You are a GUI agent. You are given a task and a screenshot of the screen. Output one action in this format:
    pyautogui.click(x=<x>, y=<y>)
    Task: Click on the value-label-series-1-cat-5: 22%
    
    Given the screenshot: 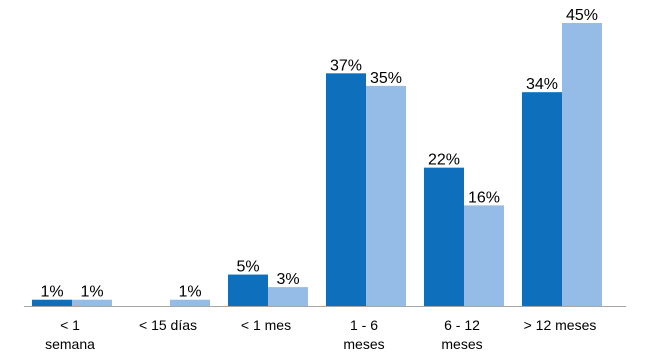 What is the action you would take?
    pyautogui.click(x=444, y=160)
    